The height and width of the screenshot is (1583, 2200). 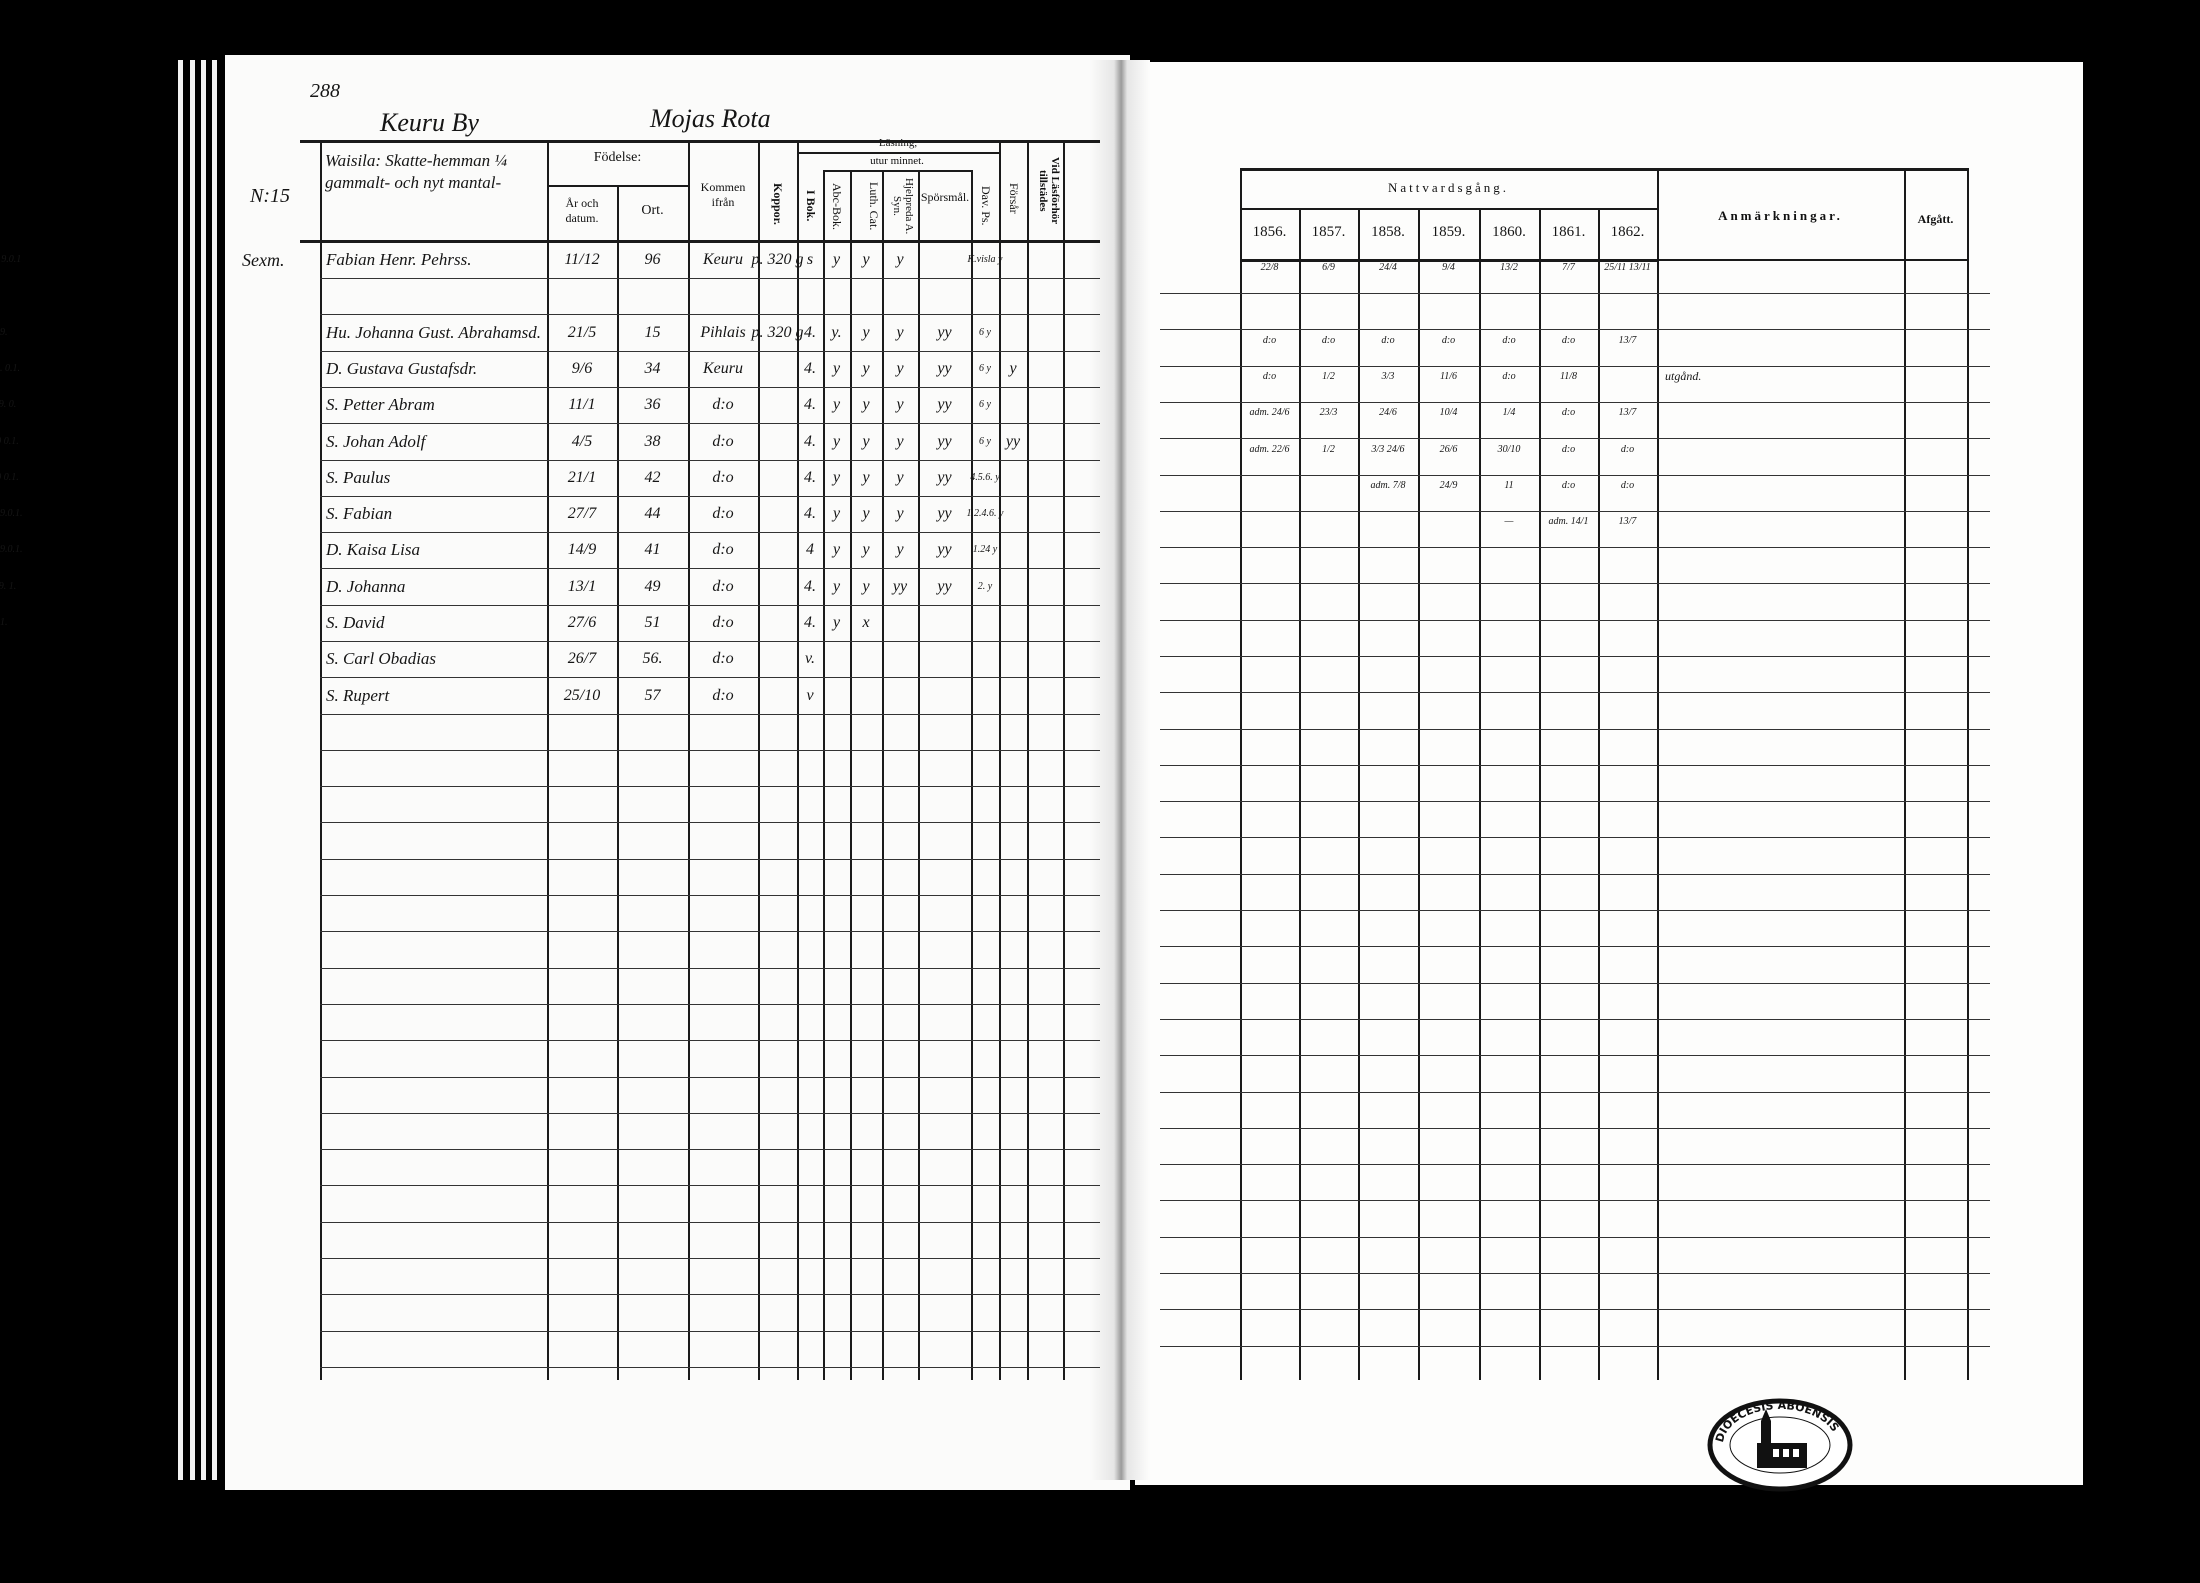 I want to click on communion-date: 6/9, so click(x=1328, y=267).